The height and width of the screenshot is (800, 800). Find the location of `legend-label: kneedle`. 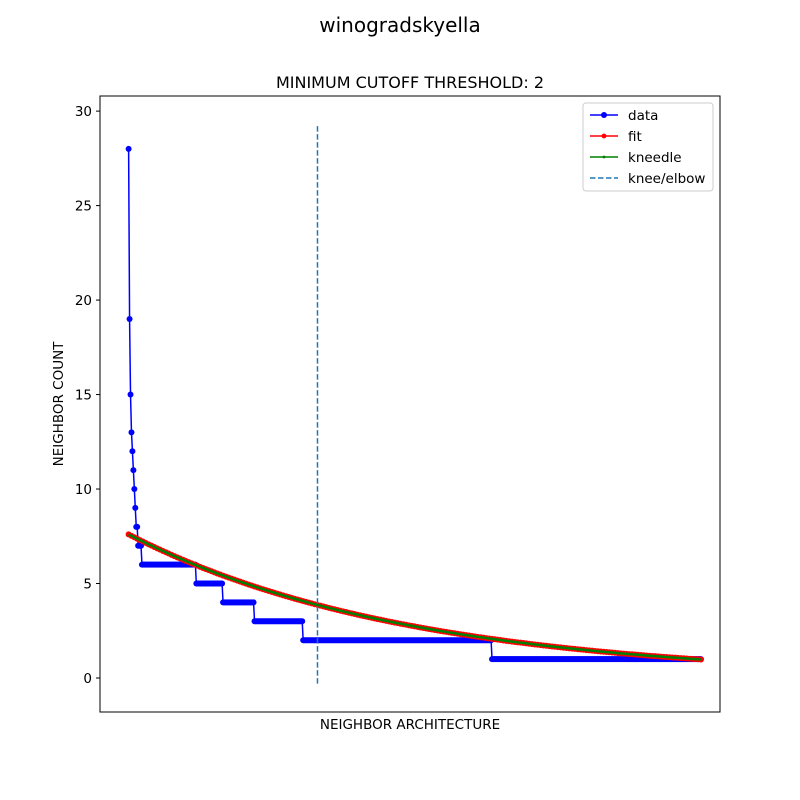

legend-label: kneedle is located at coordinates (655, 158).